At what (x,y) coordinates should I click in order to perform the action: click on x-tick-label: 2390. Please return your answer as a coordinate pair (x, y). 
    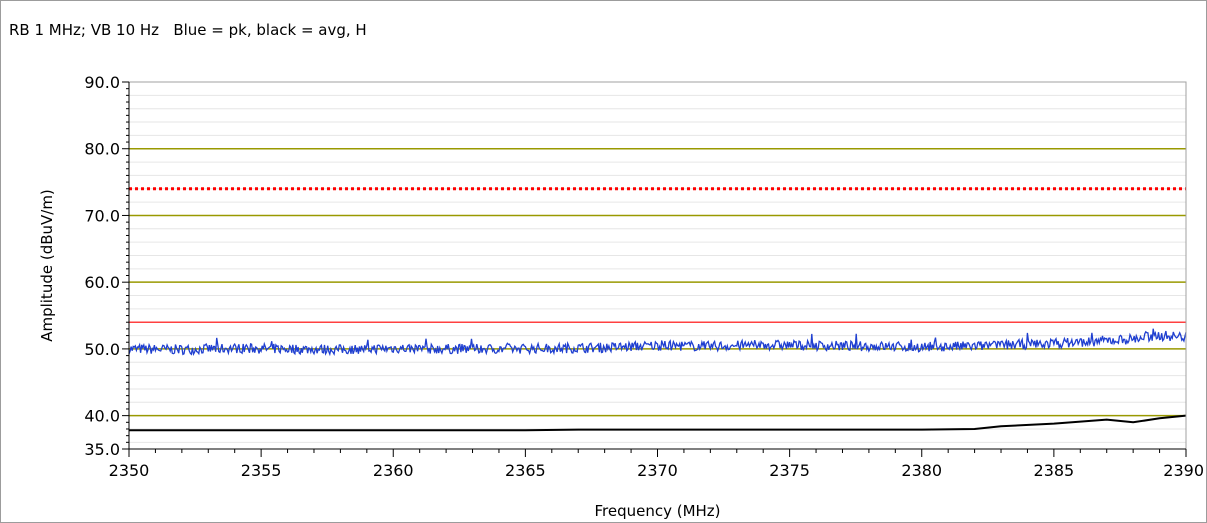
    Looking at the image, I should click on (1183, 470).